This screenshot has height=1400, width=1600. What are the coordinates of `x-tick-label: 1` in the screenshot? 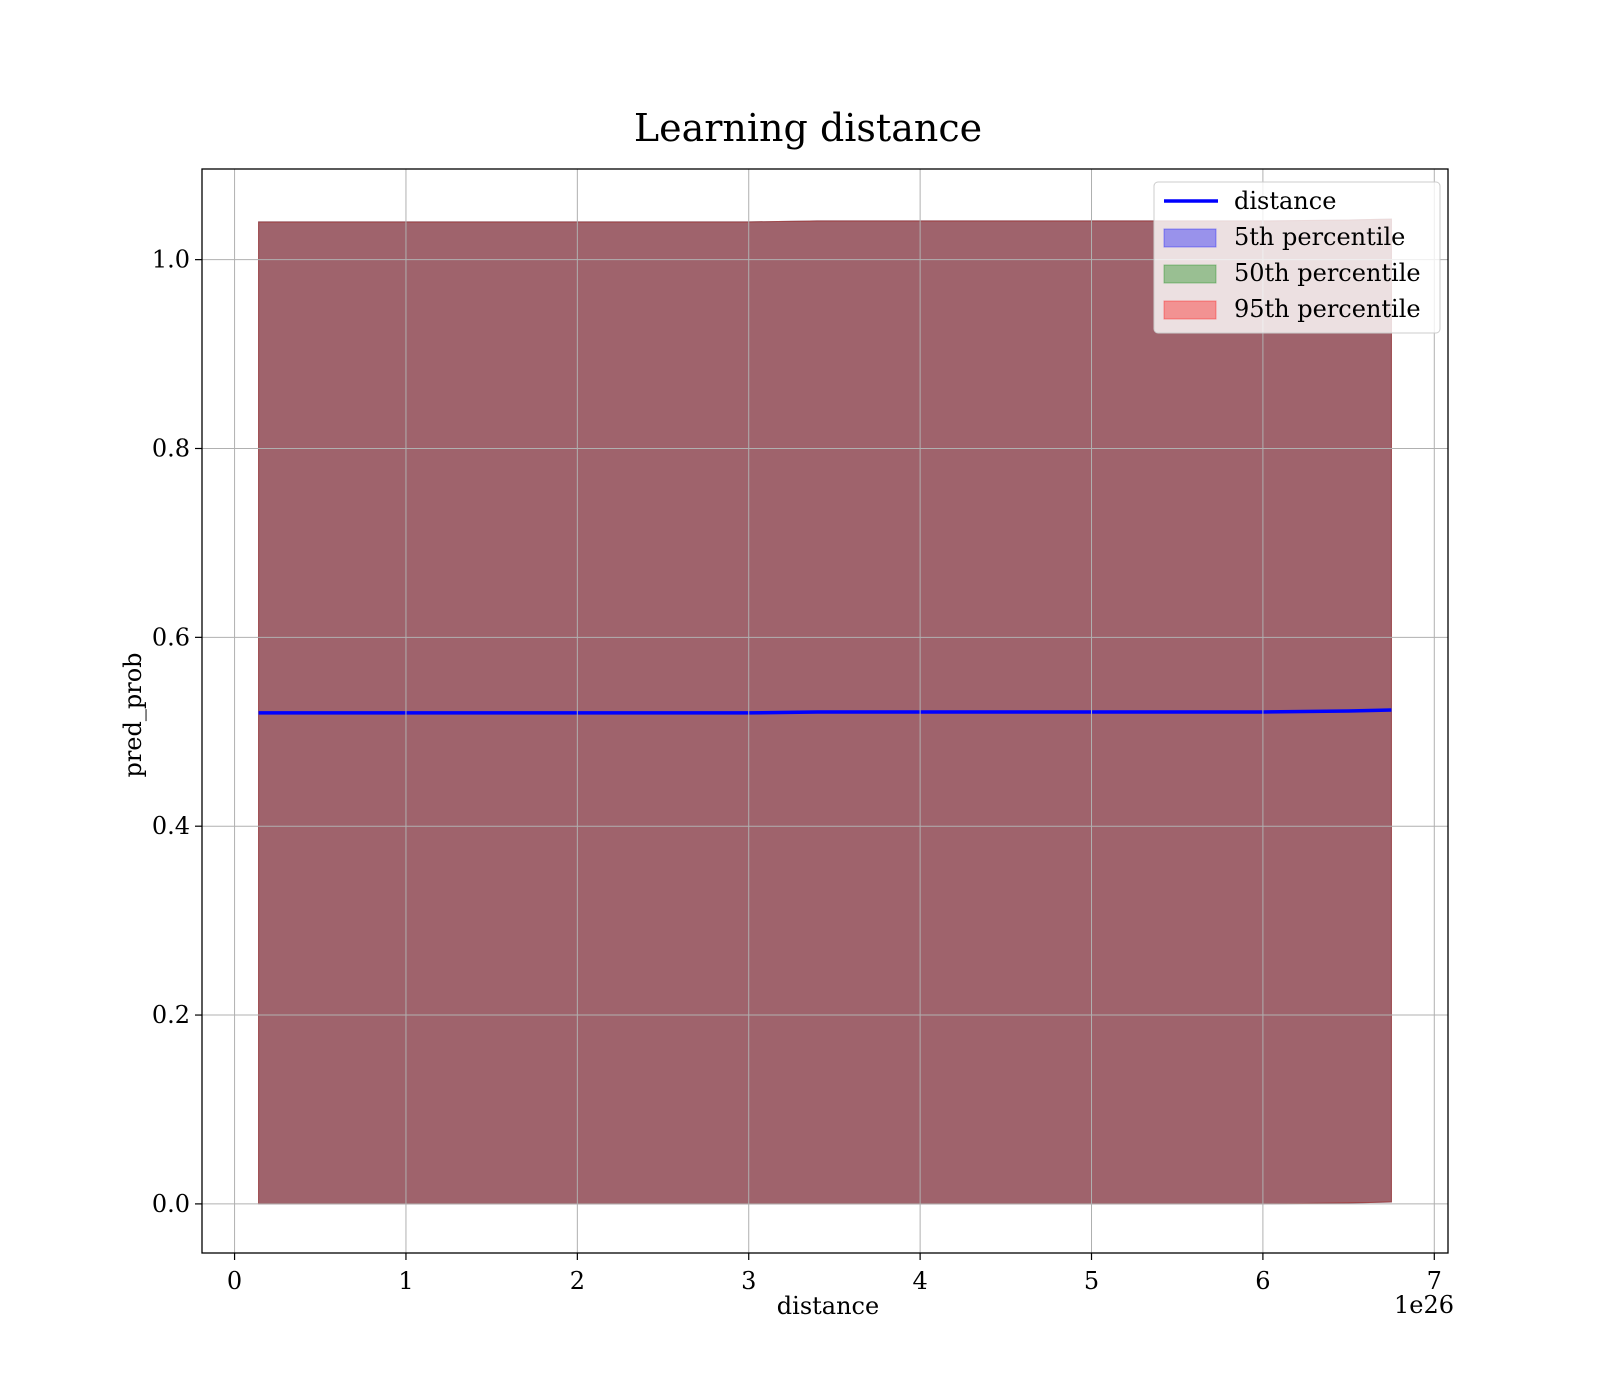 It's located at (405, 1281).